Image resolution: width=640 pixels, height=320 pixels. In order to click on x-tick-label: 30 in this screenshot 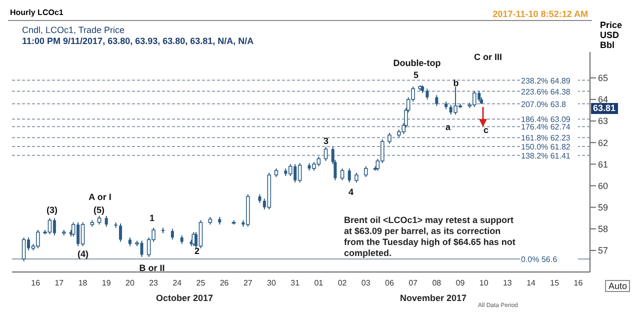, I will do `click(272, 283)`.